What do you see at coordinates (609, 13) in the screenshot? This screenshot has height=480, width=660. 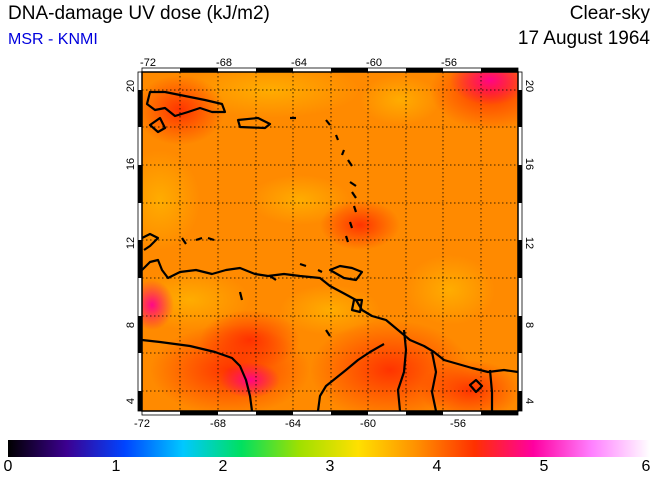 I see `sky-condition-label: Clear-sky` at bounding box center [609, 13].